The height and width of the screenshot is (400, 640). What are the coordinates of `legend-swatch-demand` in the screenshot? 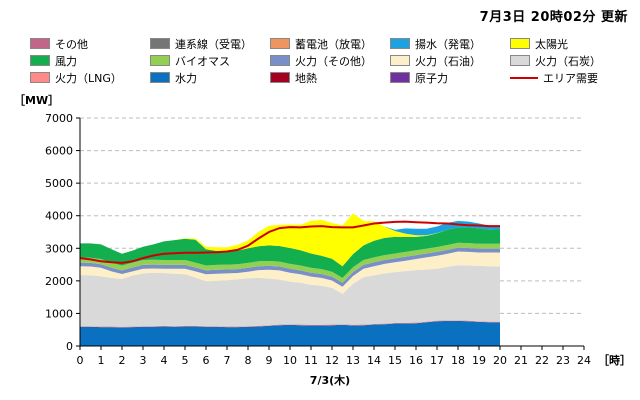 It's located at (524, 77).